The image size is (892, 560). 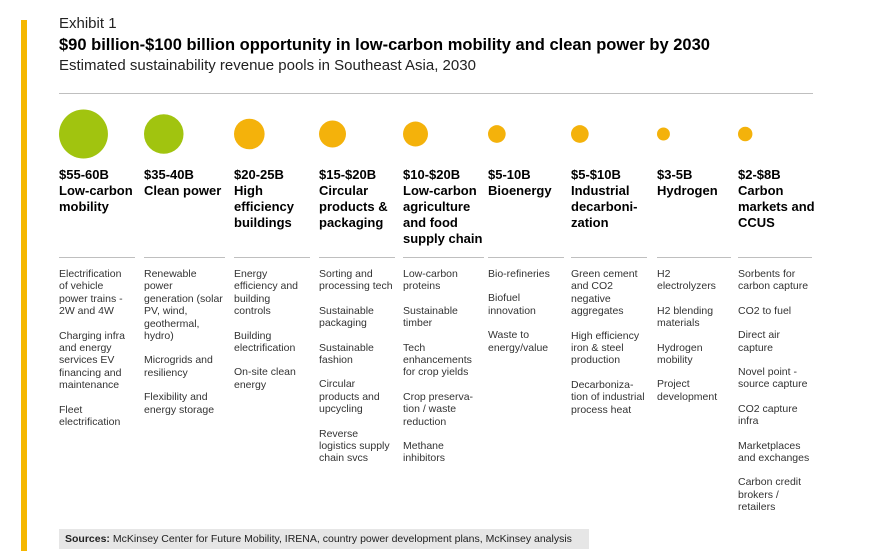 I want to click on category-label: Carbon markets and CCUS, so click(x=776, y=206).